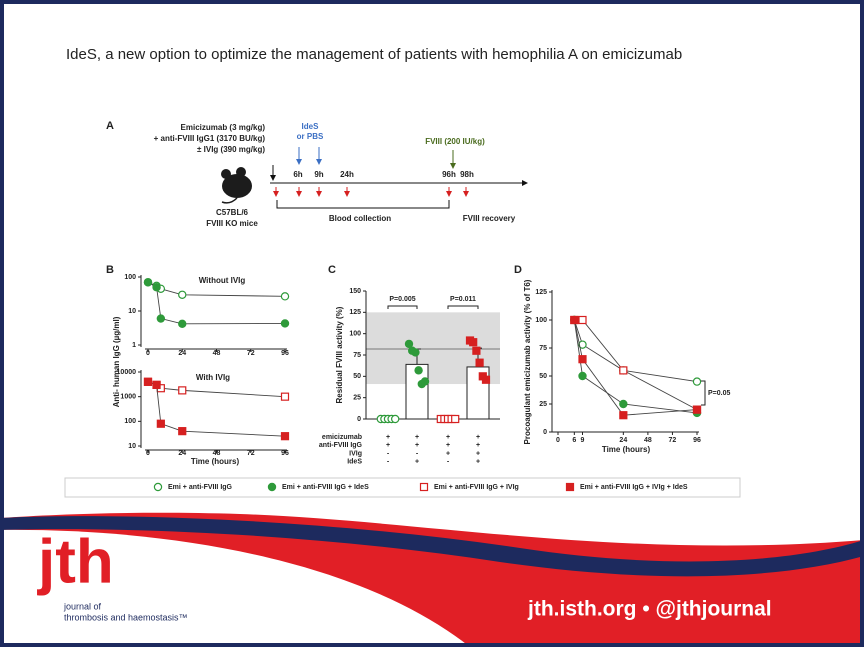  What do you see at coordinates (402, 299) in the screenshot?
I see `p-value: P=0.005` at bounding box center [402, 299].